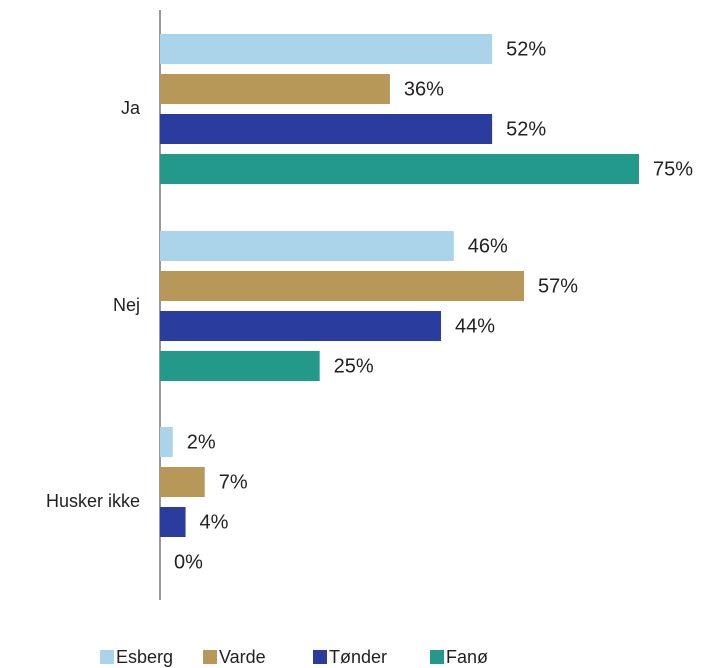 This screenshot has height=668, width=709. Describe the element at coordinates (131, 108) in the screenshot. I see `category-label: Ja` at that location.